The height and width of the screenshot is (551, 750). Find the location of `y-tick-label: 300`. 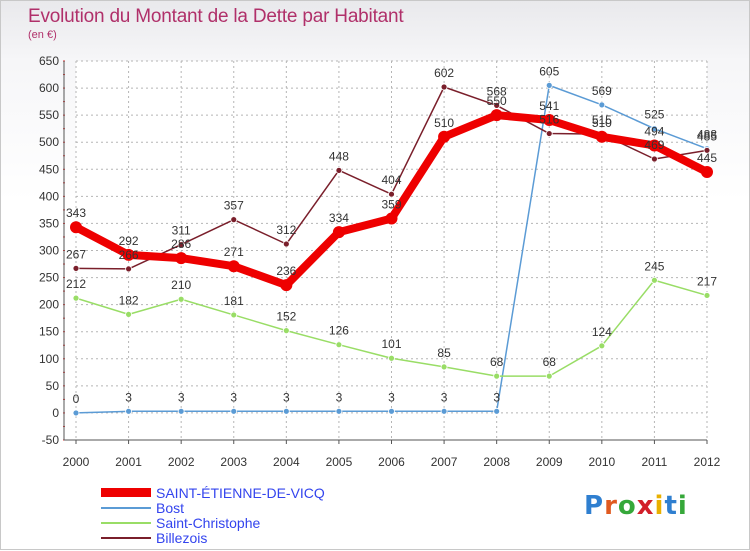

y-tick-label: 300 is located at coordinates (49, 251).